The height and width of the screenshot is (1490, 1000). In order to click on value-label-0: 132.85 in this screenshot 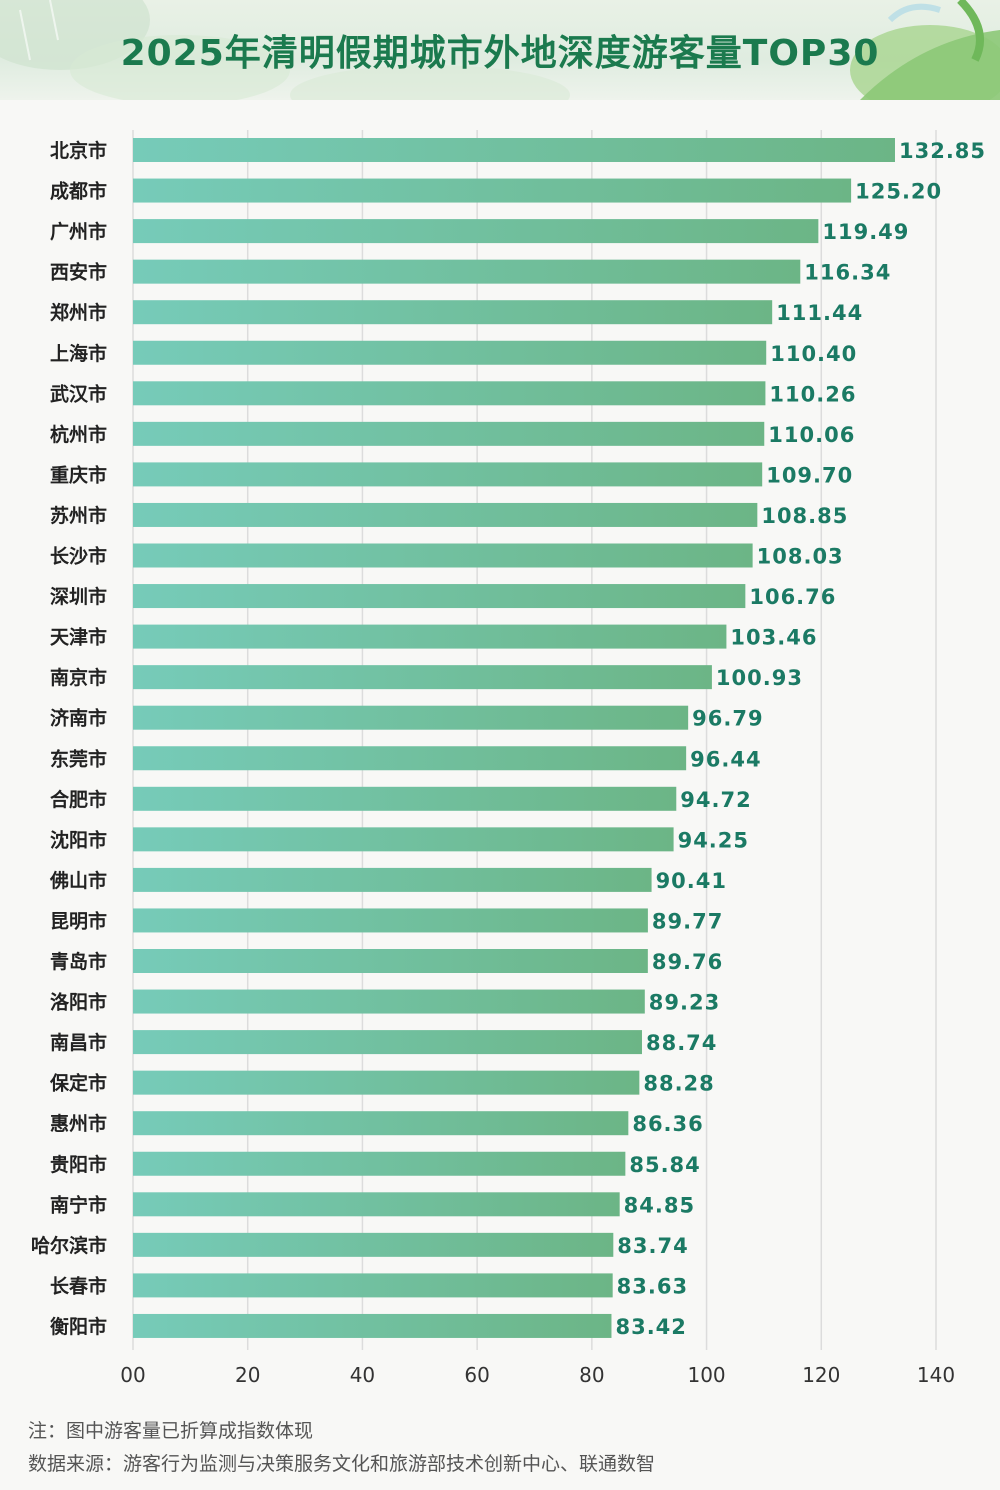, I will do `click(942, 151)`.